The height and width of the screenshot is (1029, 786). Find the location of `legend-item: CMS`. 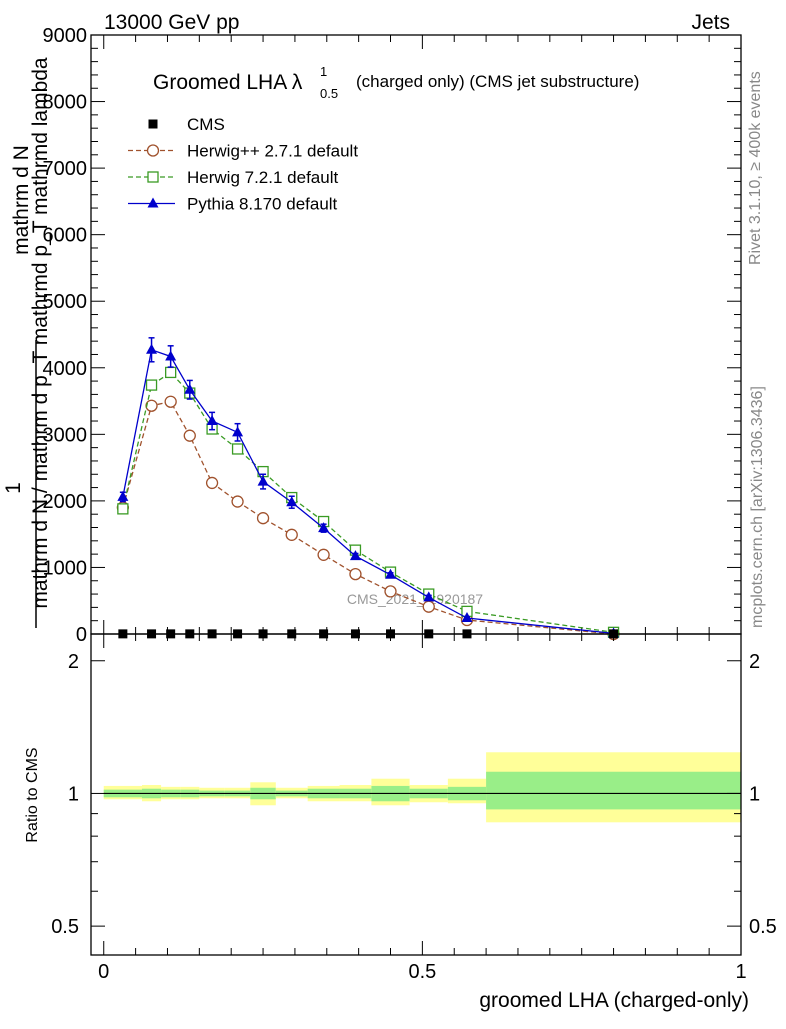

legend-item: CMS is located at coordinates (186, 124).